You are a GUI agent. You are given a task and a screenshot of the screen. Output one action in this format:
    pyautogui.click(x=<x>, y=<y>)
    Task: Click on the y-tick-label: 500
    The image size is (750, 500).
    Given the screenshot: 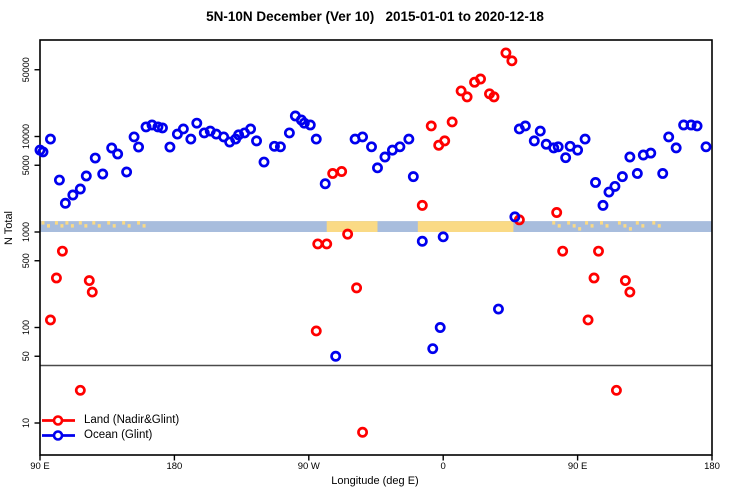 What is the action you would take?
    pyautogui.click(x=26, y=260)
    